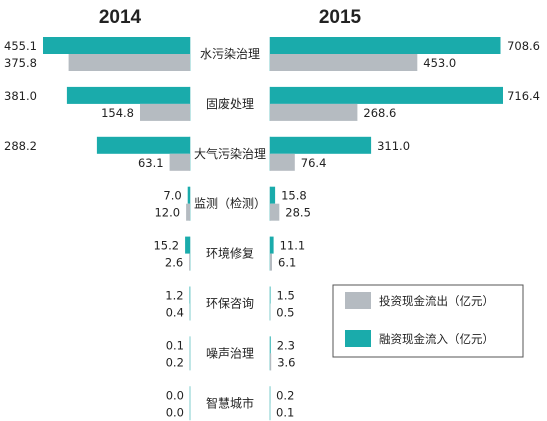 This screenshot has width=547, height=421. What do you see at coordinates (294, 196) in the screenshot?
I see `value-2015-inflow: 15.8` at bounding box center [294, 196].